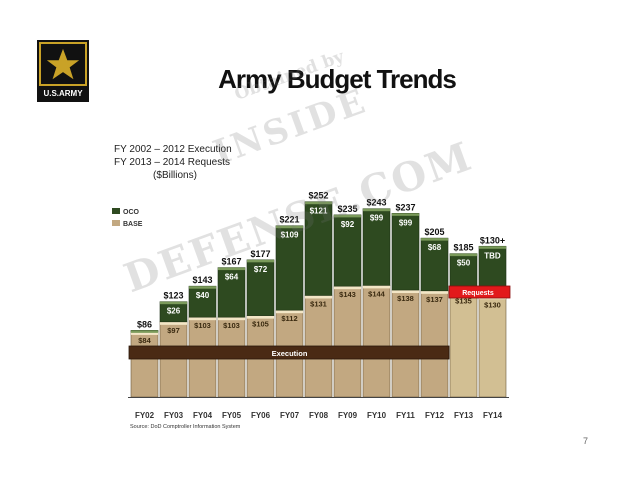  What do you see at coordinates (348, 415) in the screenshot?
I see `x-tick-label-fy09: FY09` at bounding box center [348, 415].